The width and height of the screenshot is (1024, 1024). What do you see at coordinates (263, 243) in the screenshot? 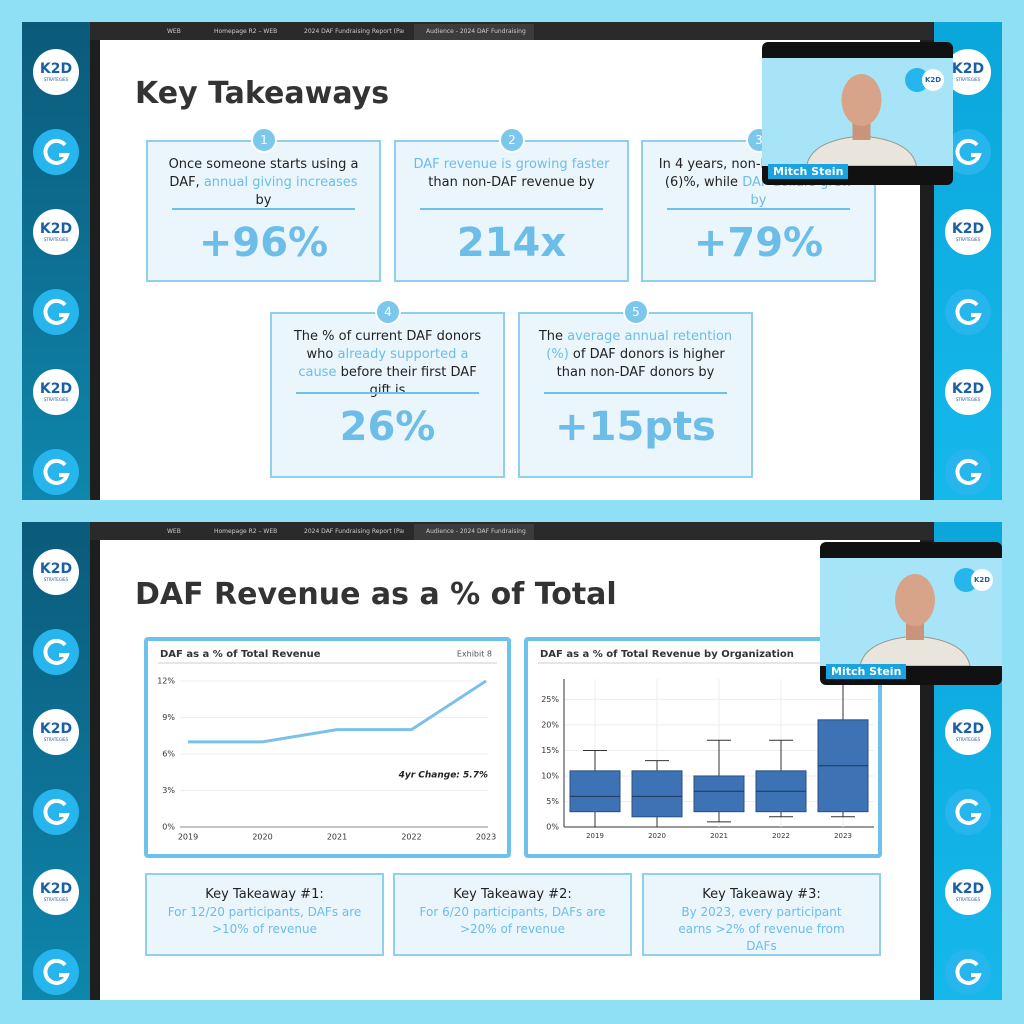
I see `card-value: +96%` at bounding box center [263, 243].